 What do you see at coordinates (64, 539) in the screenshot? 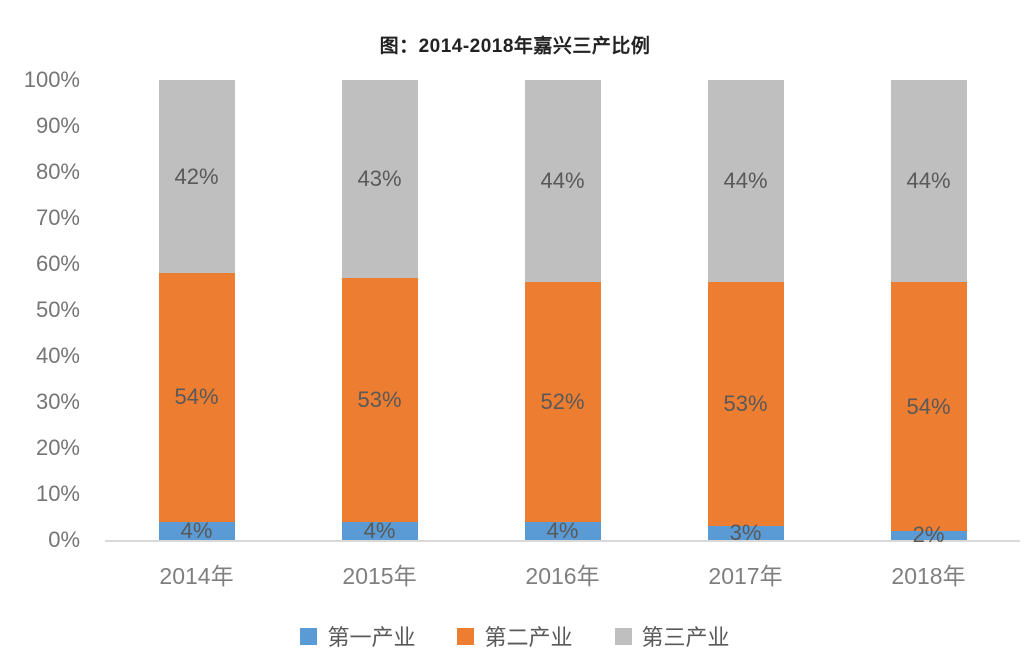
I see `y-axis-tick-label: 0%` at bounding box center [64, 539].